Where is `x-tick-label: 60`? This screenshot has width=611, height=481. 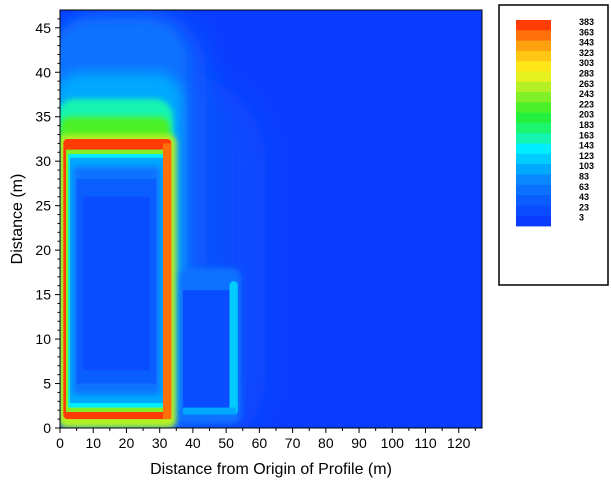 x-tick-label: 60 is located at coordinates (260, 443).